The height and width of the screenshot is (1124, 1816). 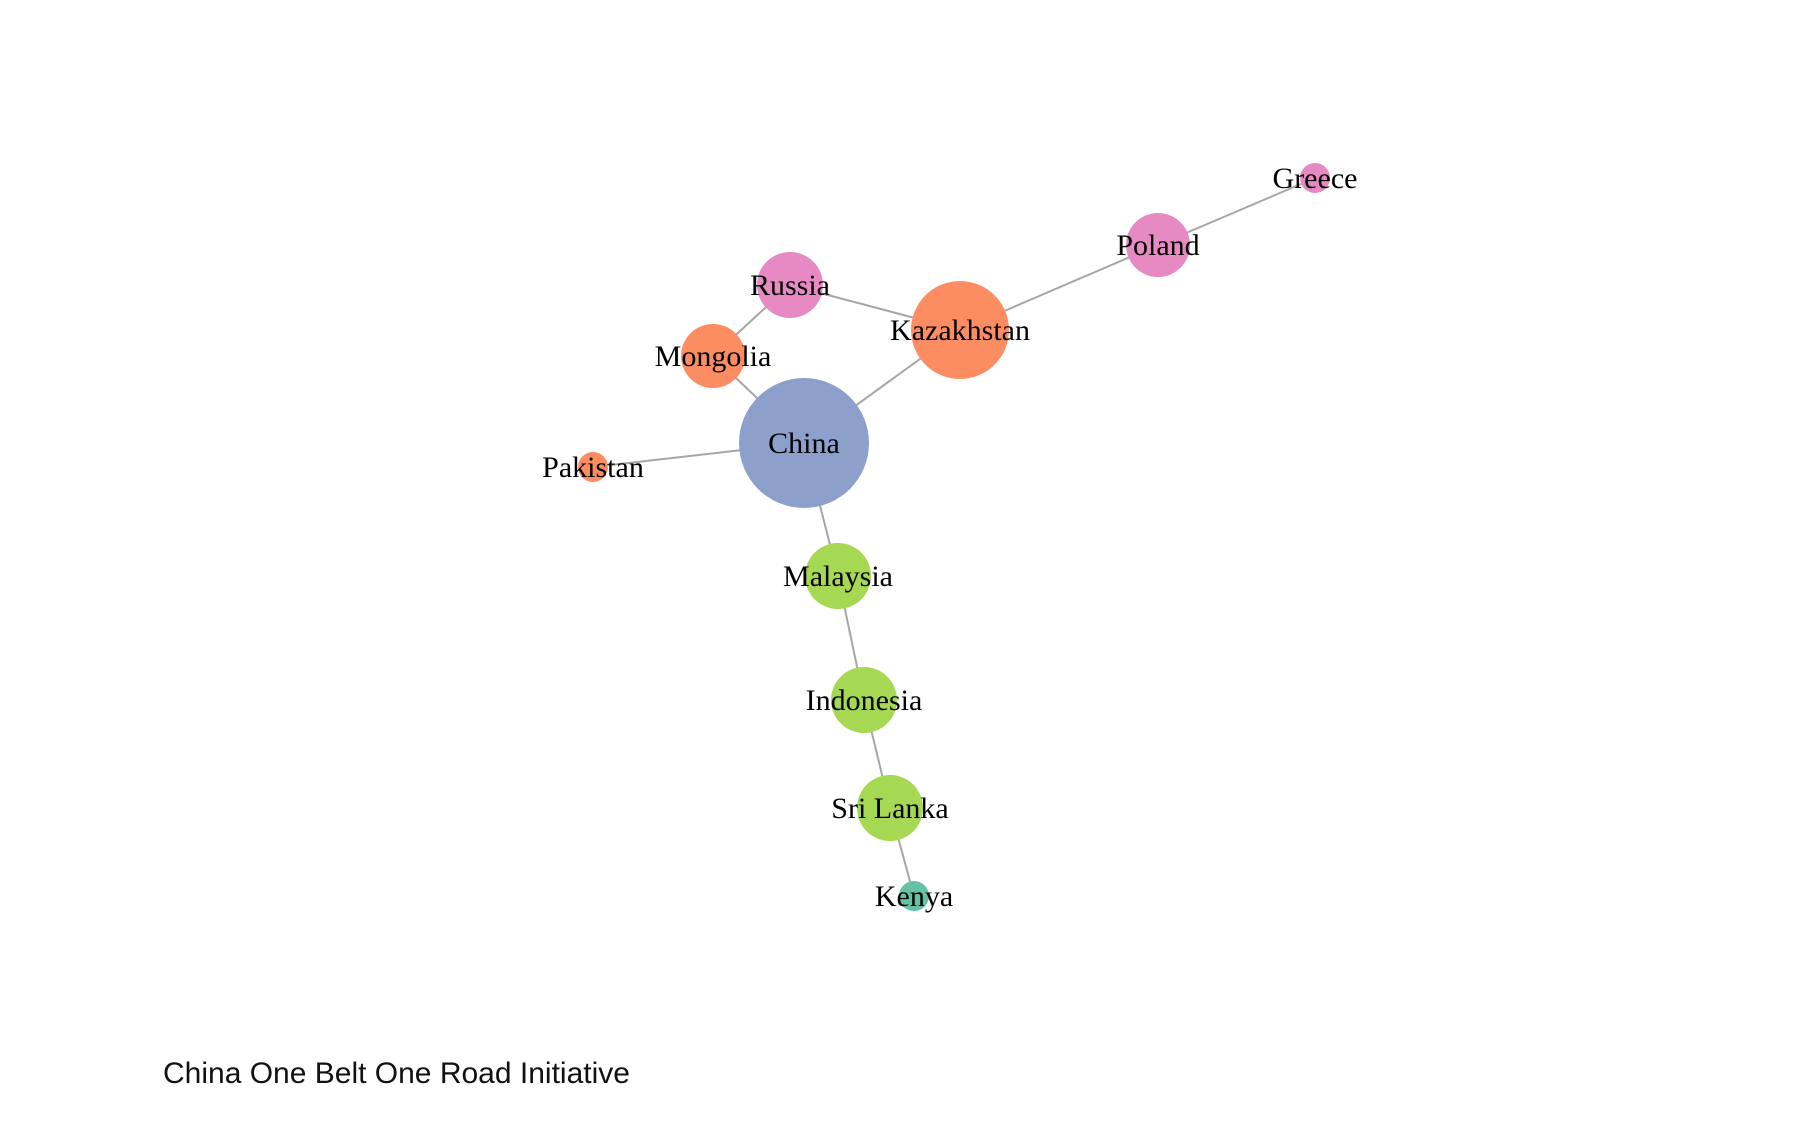 I want to click on node-kenya, so click(x=914, y=896).